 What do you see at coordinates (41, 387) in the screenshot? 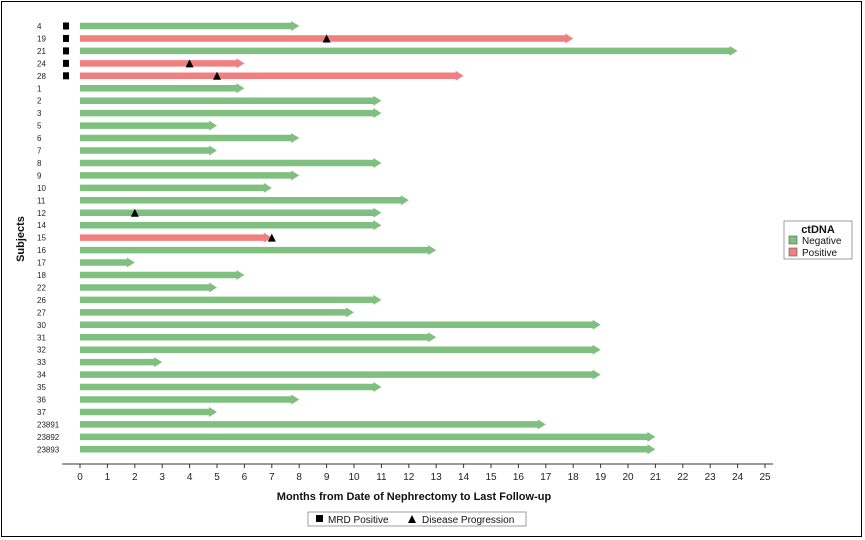
I see `subject-label: 35` at bounding box center [41, 387].